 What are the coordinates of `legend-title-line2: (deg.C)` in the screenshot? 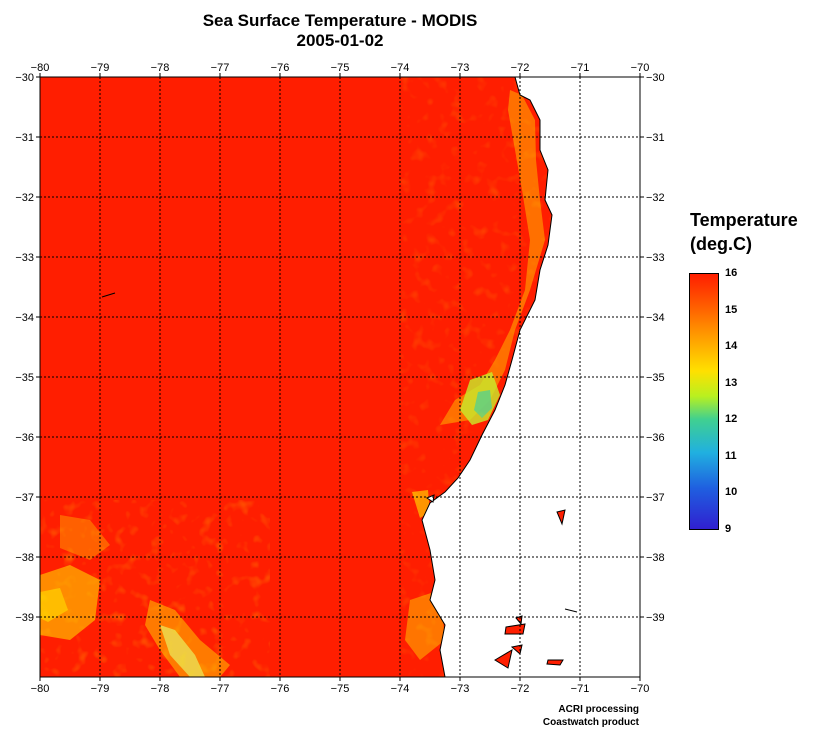 It's located at (721, 244).